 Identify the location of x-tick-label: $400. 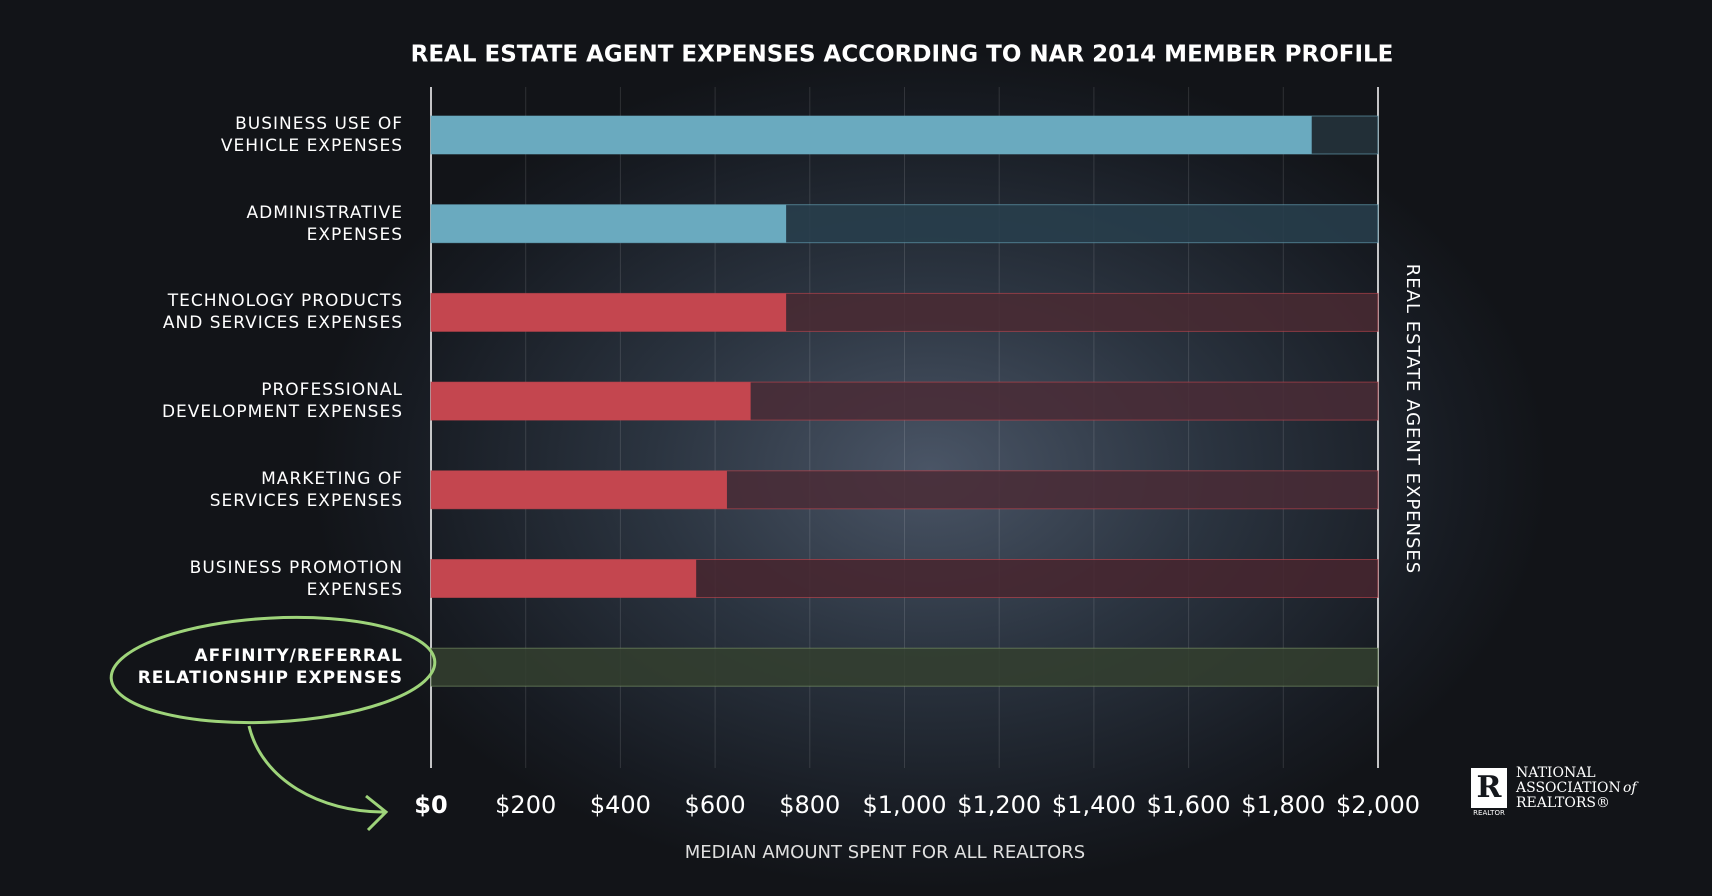
(620, 805).